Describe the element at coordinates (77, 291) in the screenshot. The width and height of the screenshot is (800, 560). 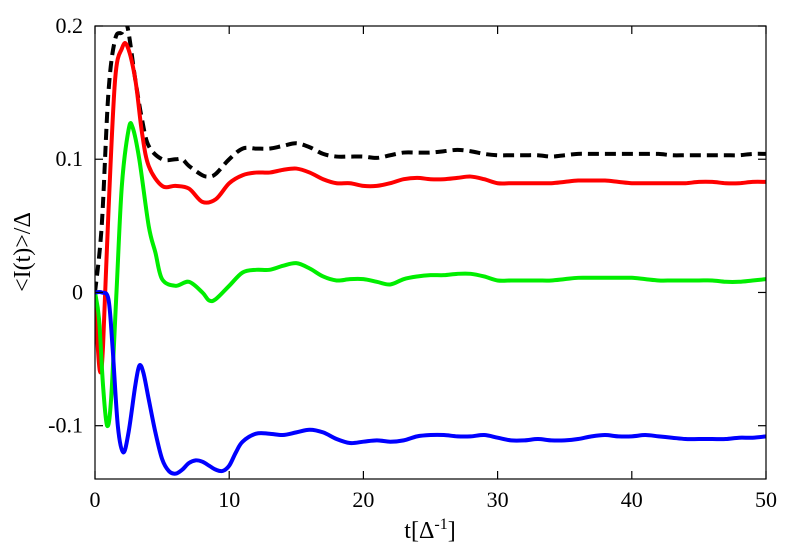
I see `y-tick-label: 0` at that location.